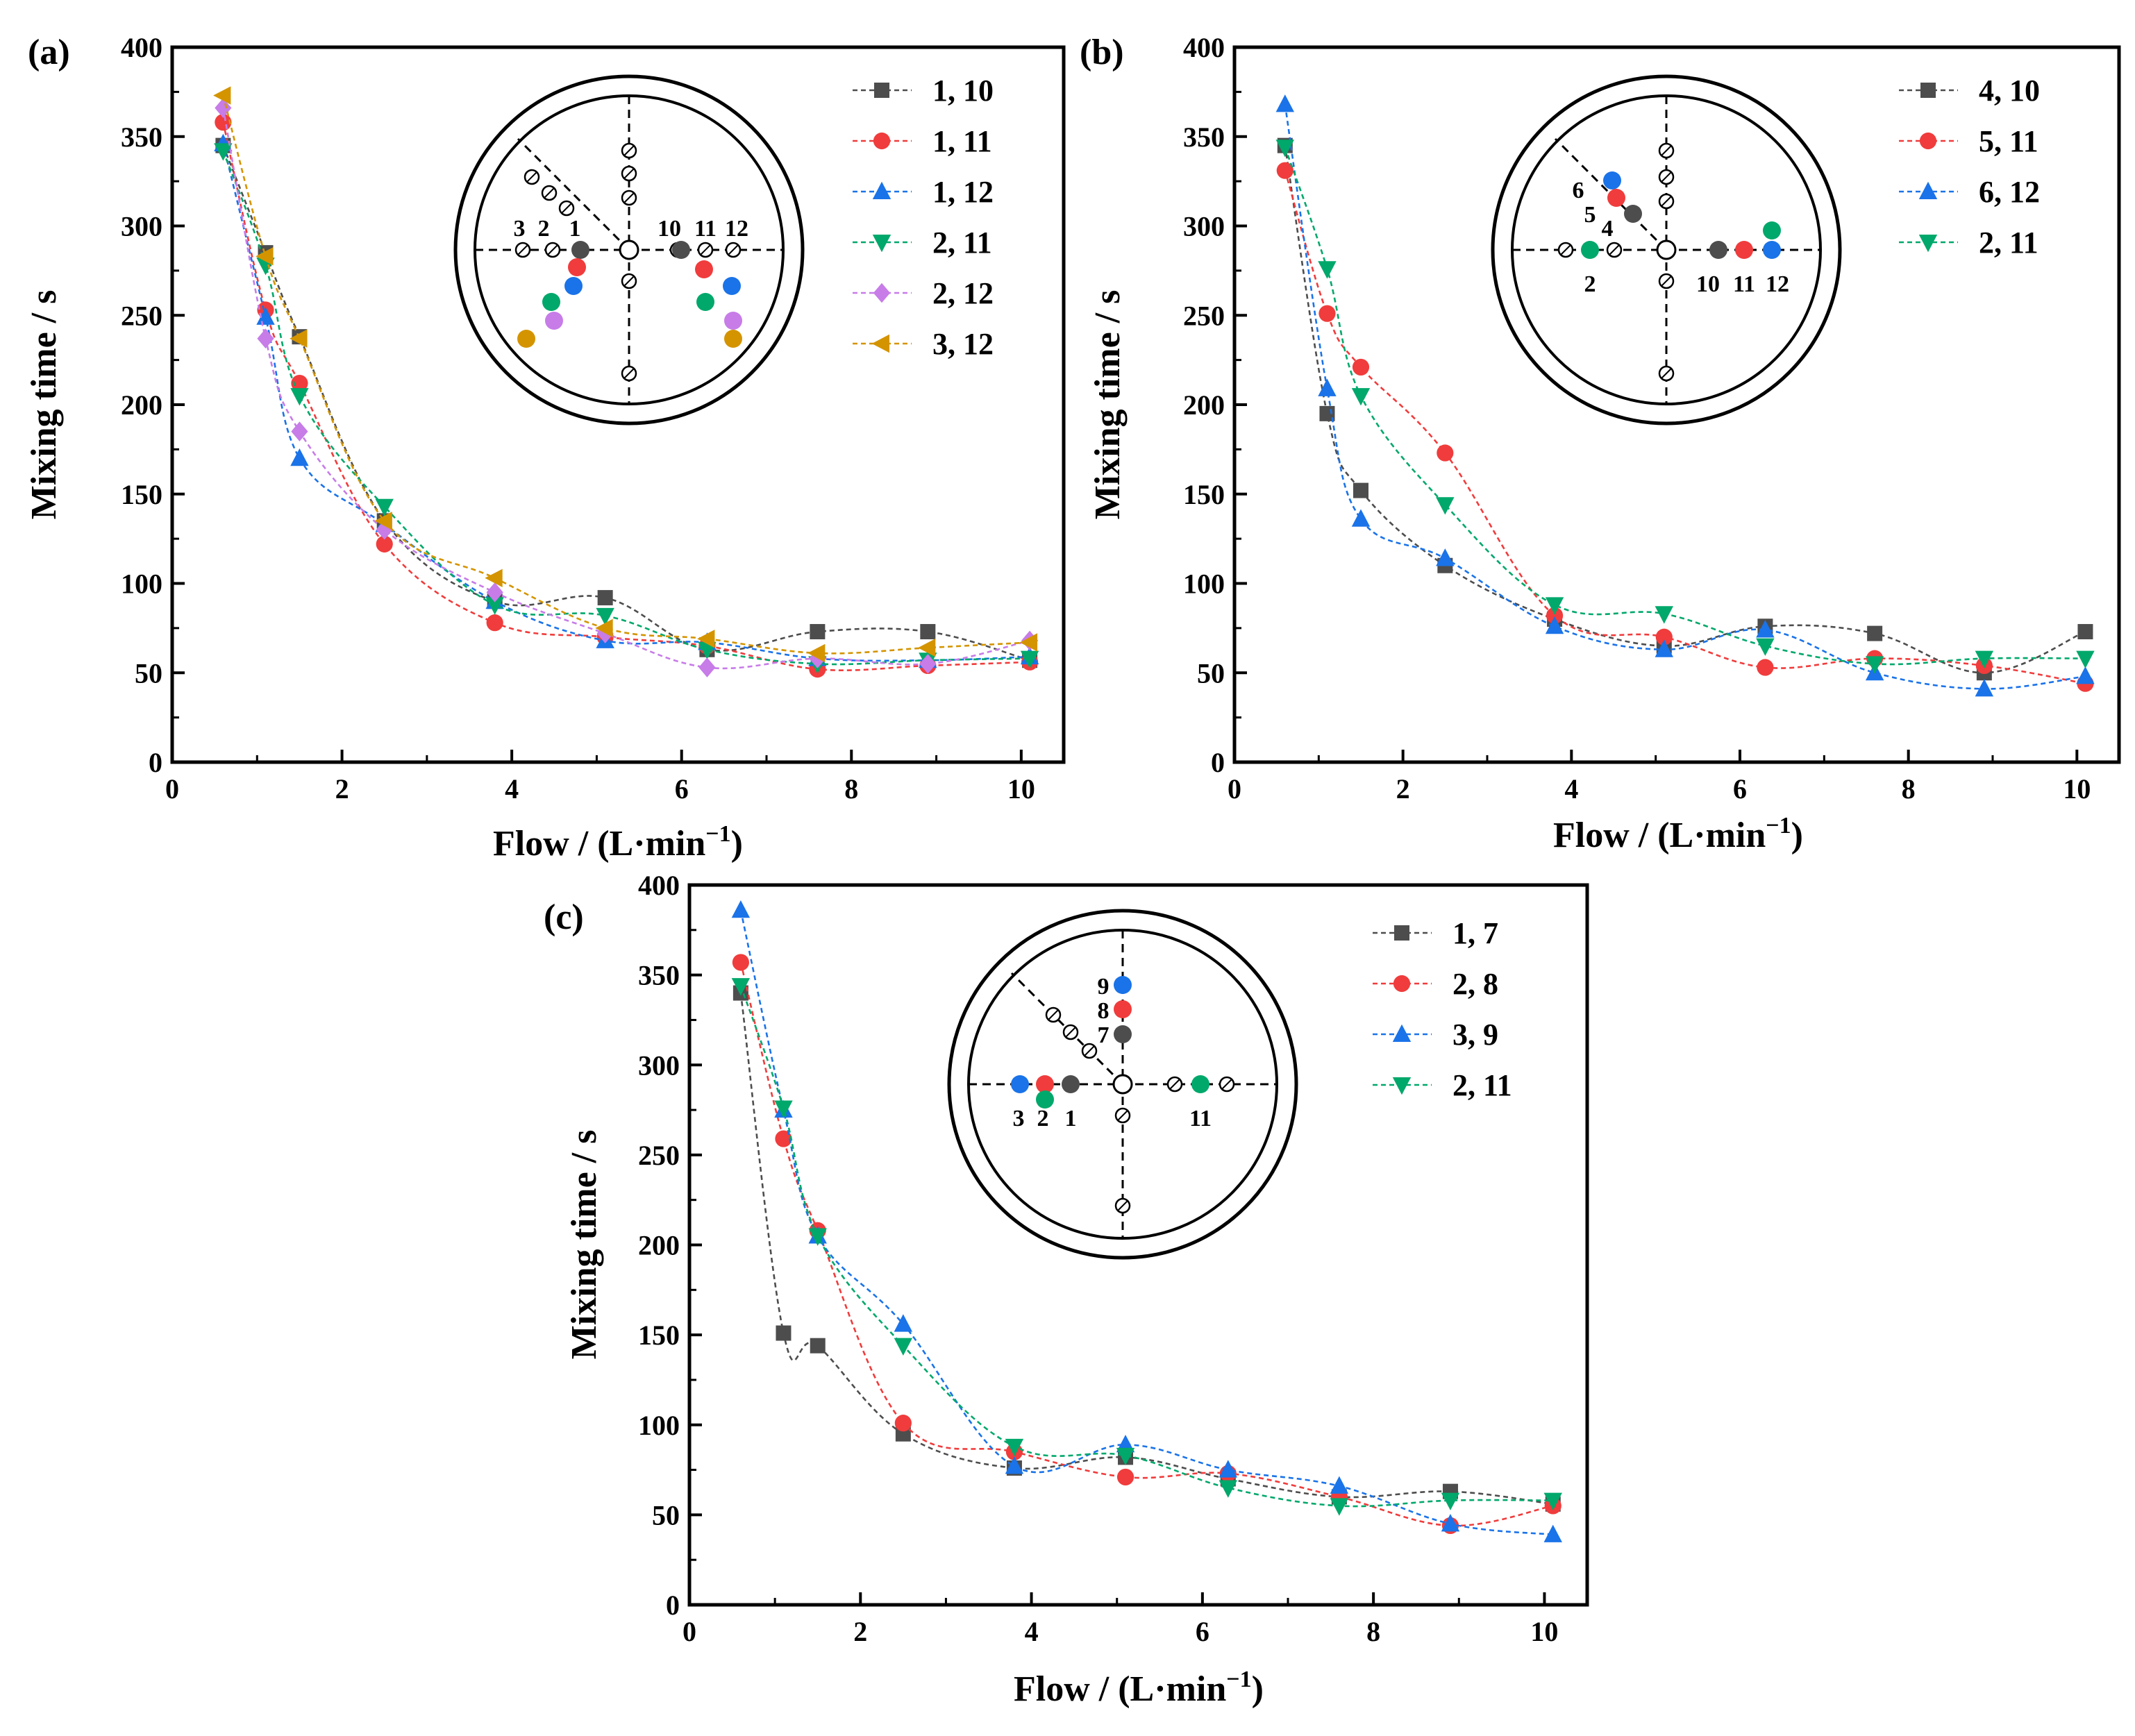  Describe the element at coordinates (2009, 91) in the screenshot. I see `legend-label: 4, 10` at that location.